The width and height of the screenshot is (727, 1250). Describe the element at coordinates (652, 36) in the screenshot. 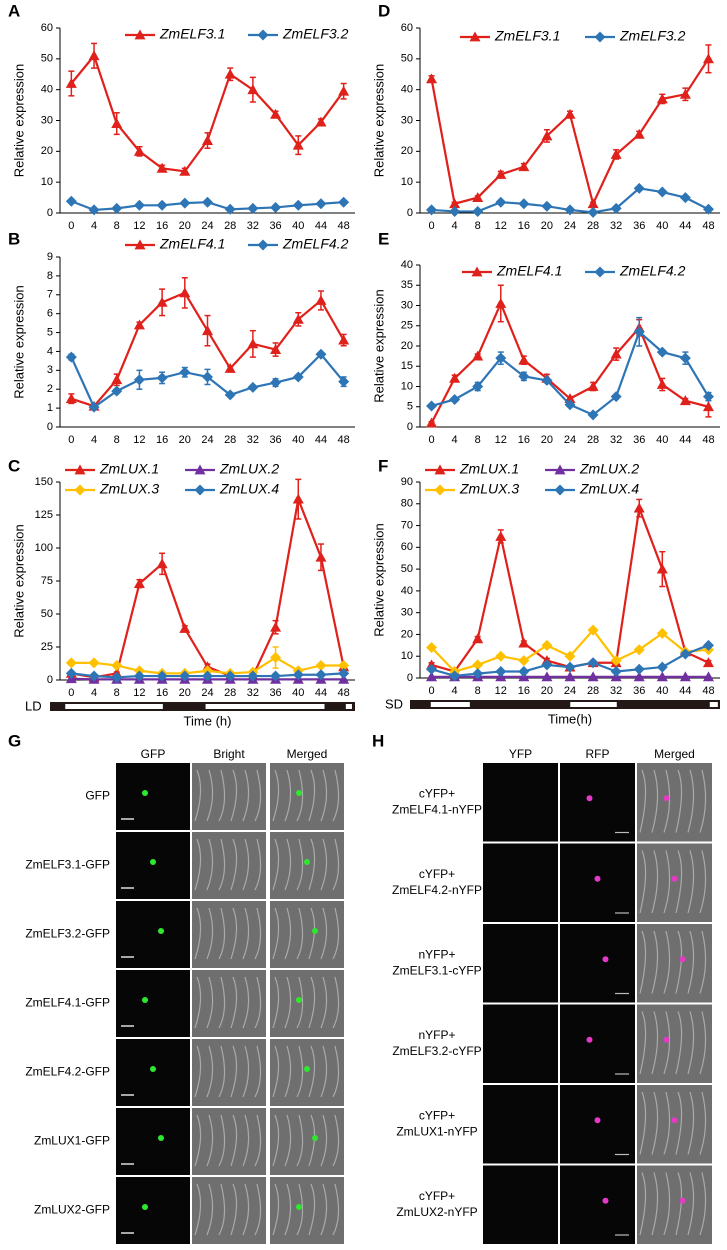

I see `legend-label: ZmELF3.2` at that location.